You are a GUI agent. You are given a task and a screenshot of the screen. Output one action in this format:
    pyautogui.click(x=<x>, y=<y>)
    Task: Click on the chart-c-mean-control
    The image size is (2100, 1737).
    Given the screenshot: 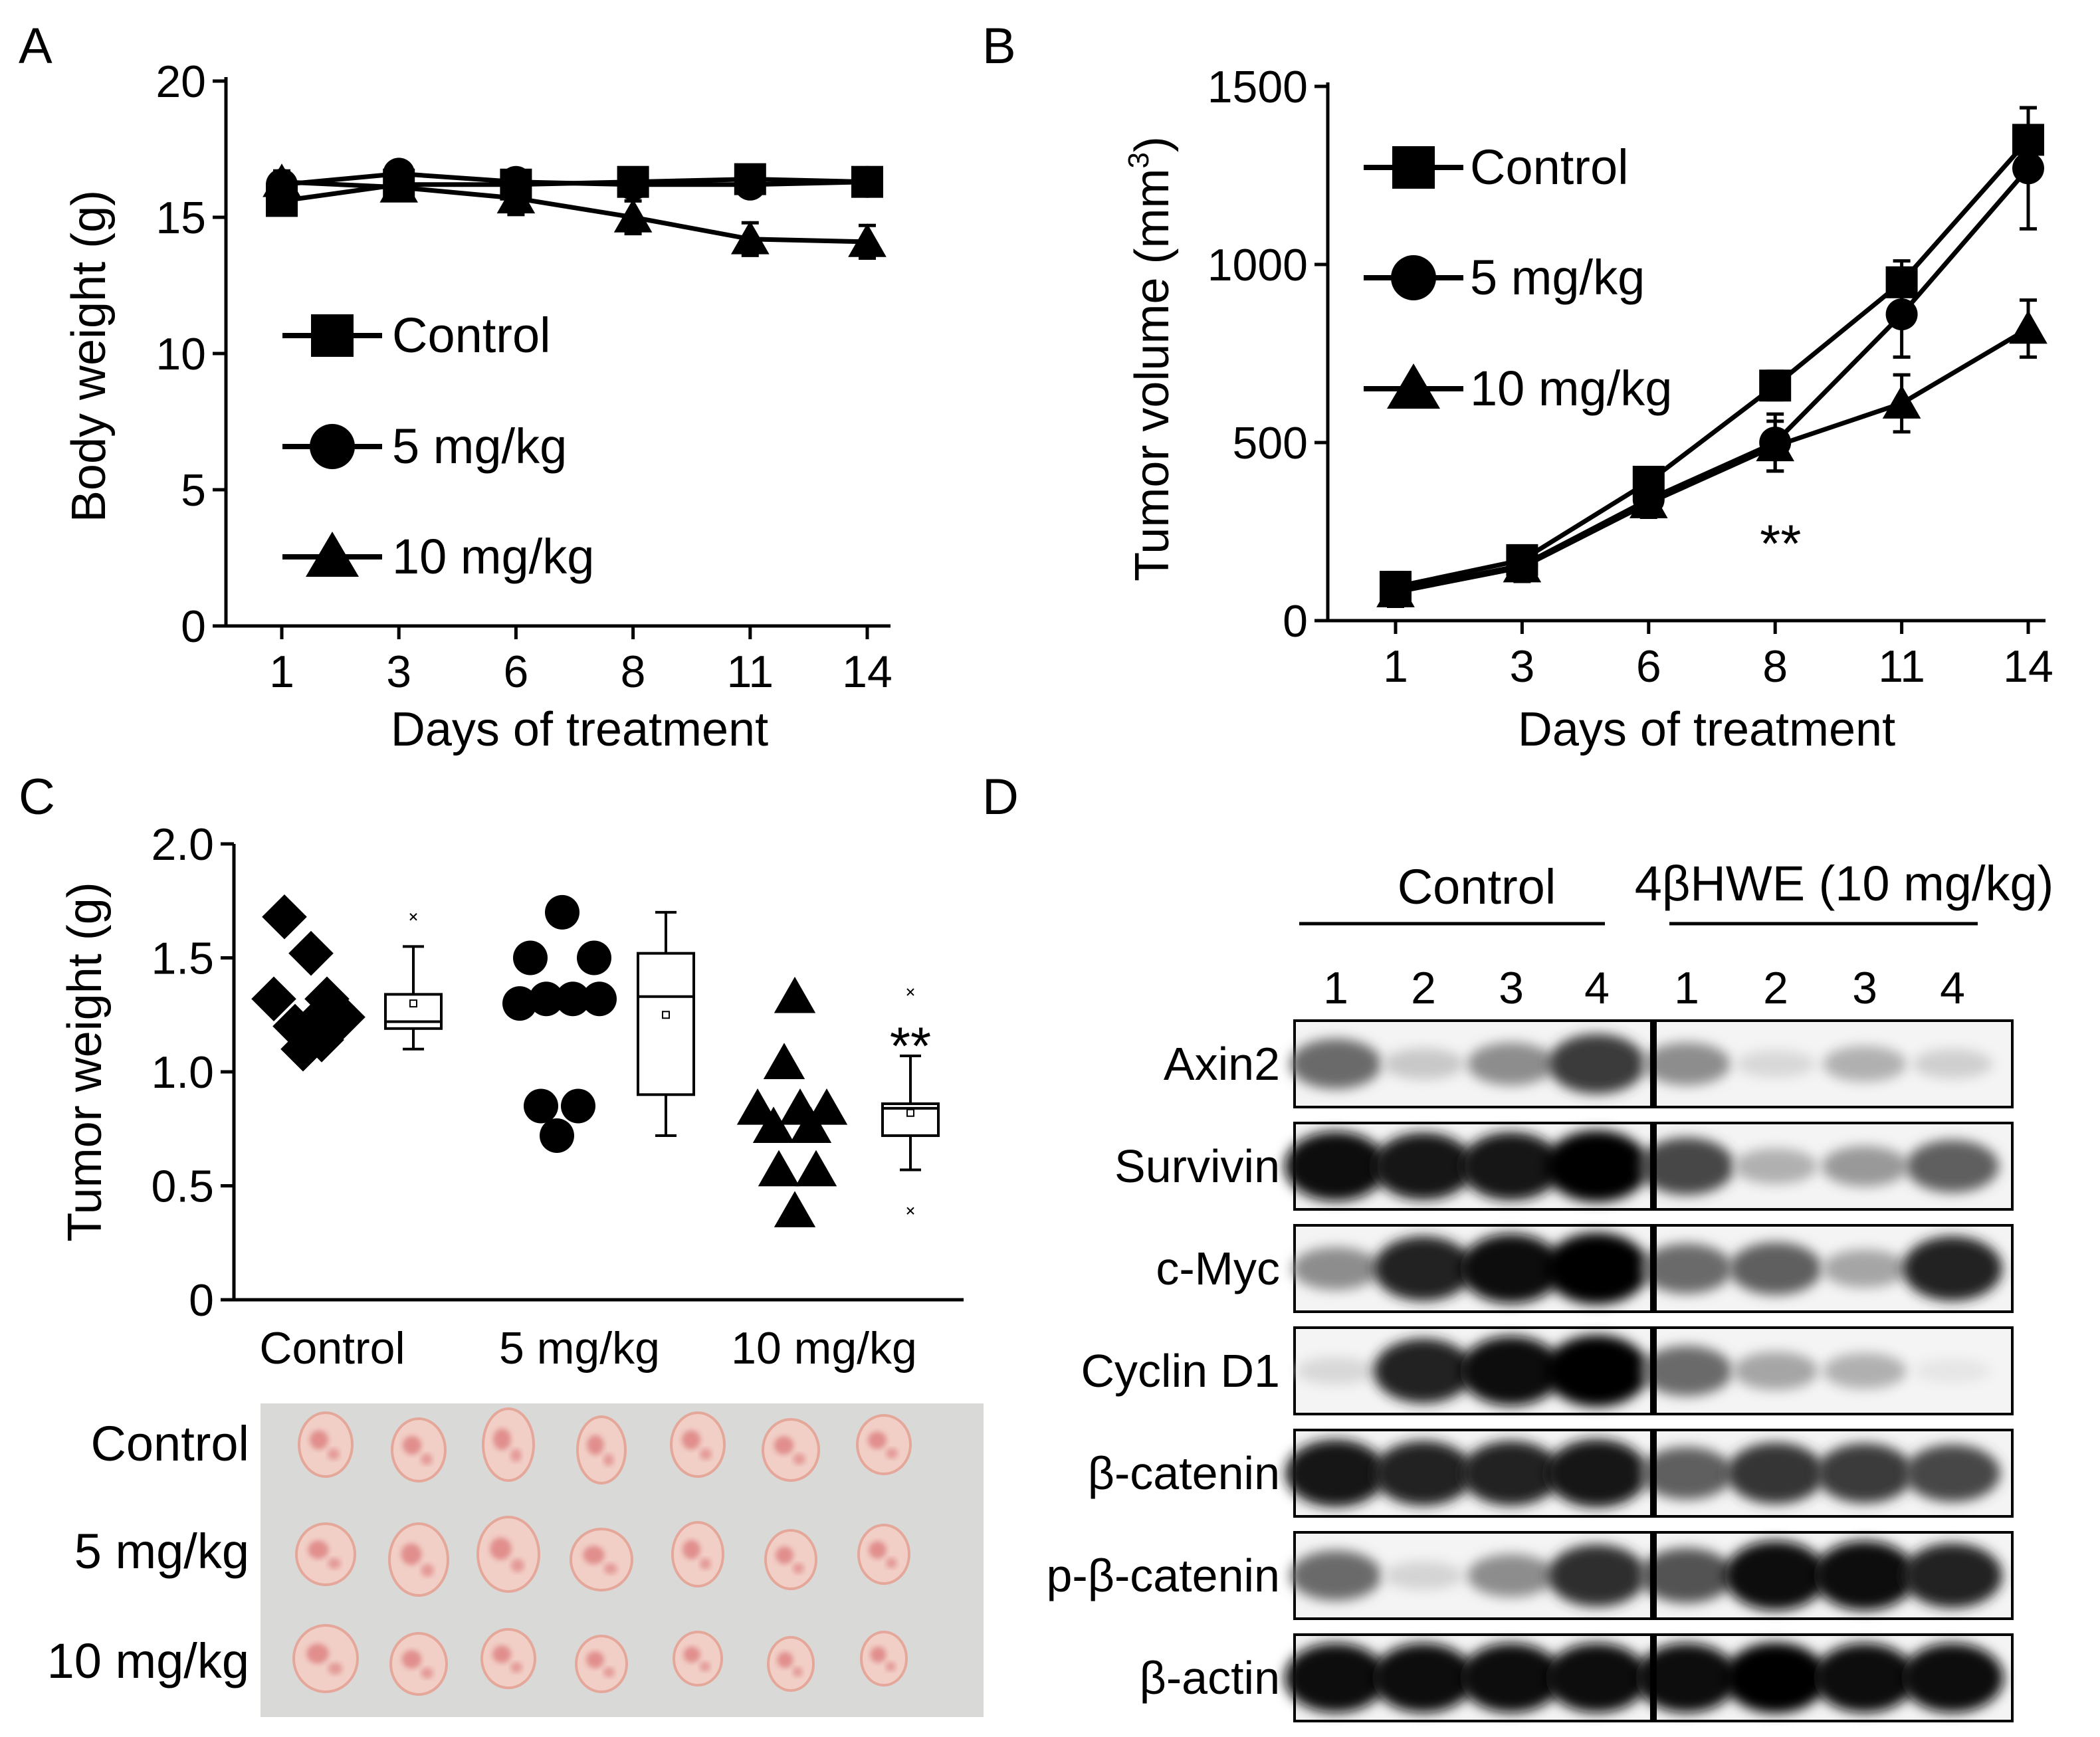 What is the action you would take?
    pyautogui.click(x=413, y=1003)
    